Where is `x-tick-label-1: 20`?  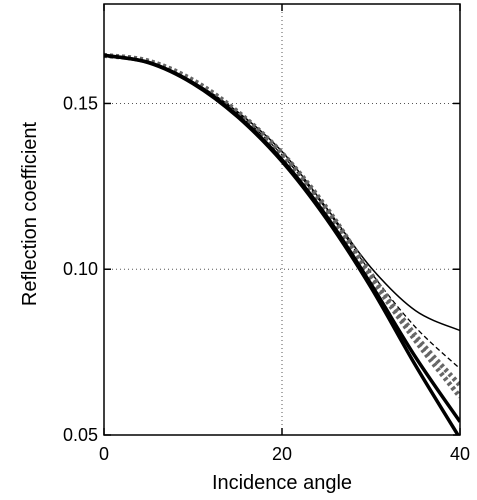
x-tick-label-1: 20 is located at coordinates (282, 454).